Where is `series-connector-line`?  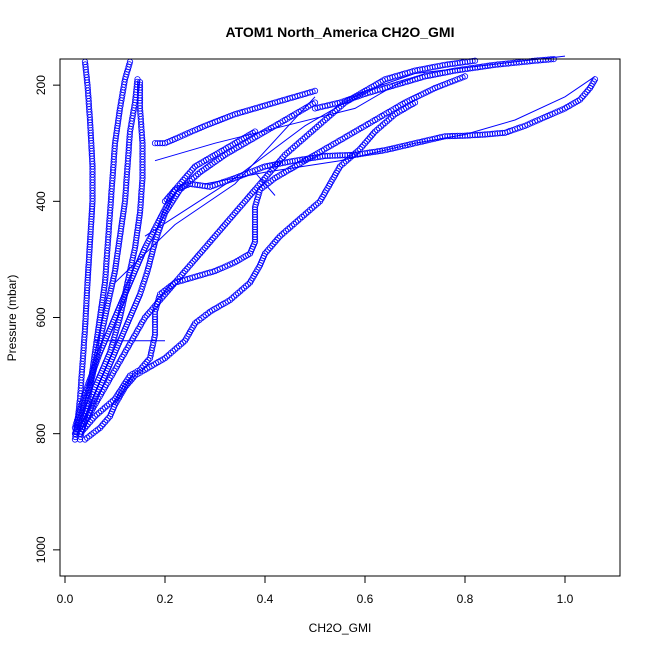 series-connector-line is located at coordinates (215, 189).